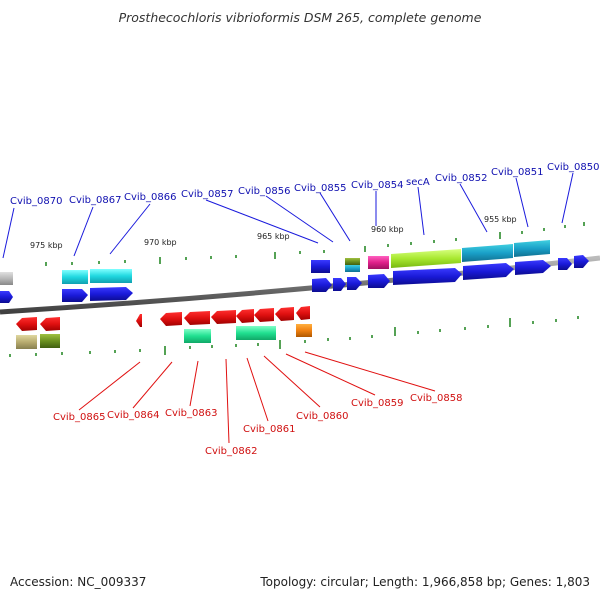 Image resolution: width=600 pixels, height=600 pixels. What do you see at coordinates (517, 172) in the screenshot?
I see `gene-label: Cvib_0851` at bounding box center [517, 172].